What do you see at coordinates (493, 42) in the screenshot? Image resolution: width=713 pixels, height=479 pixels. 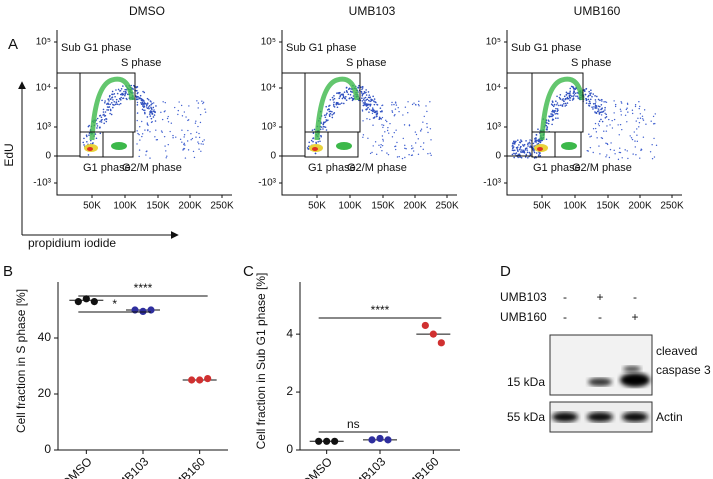 I see `y-tick-label: 10⁵` at bounding box center [493, 42].